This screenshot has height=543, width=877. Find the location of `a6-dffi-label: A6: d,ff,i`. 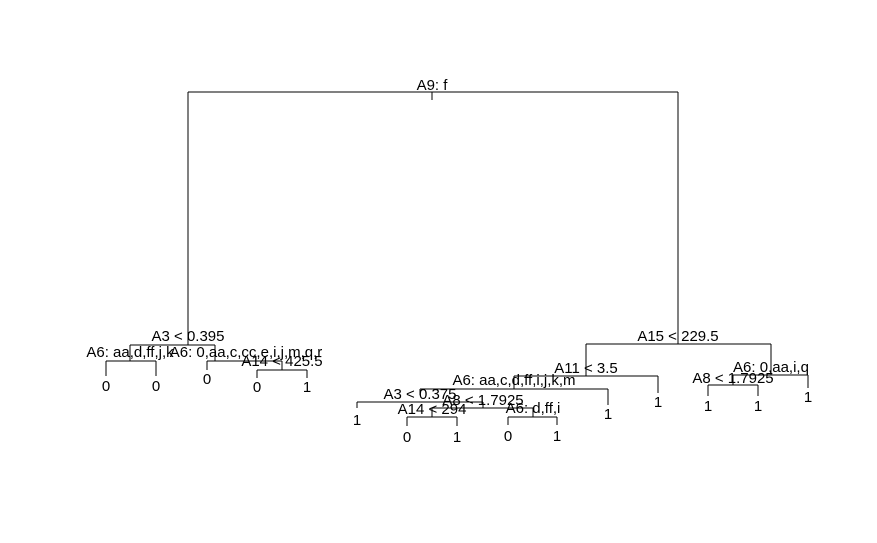

a6-dffi-label: A6: d,ff,i is located at coordinates (533, 408).